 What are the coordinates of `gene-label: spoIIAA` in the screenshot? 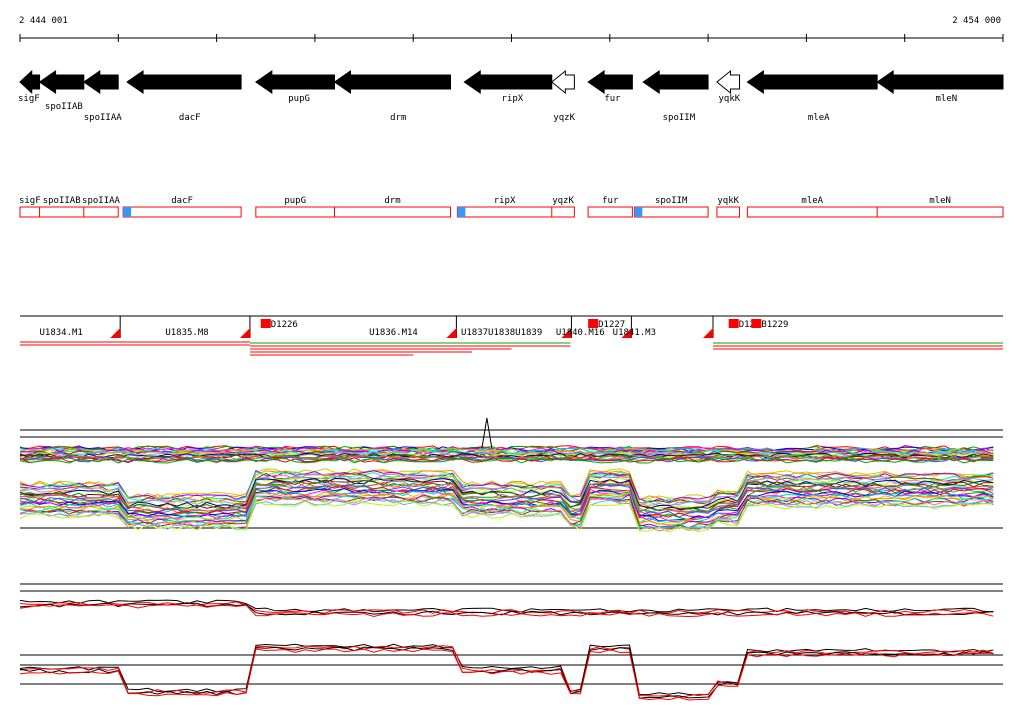 It's located at (103, 118).